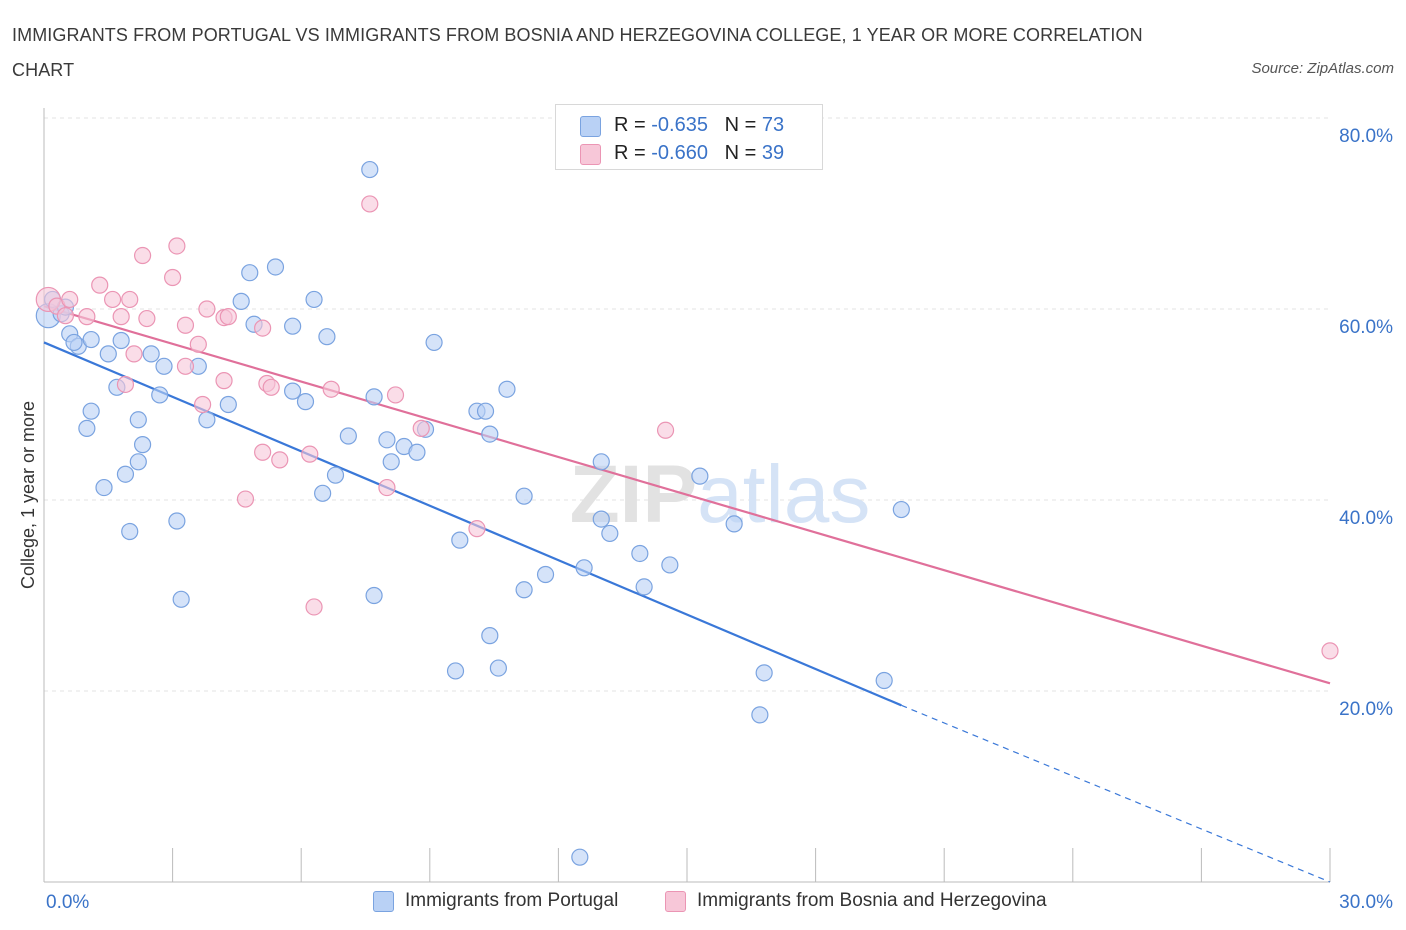  What do you see at coordinates (679, 153) in the screenshot?
I see `r-value: -0.660` at bounding box center [679, 153].